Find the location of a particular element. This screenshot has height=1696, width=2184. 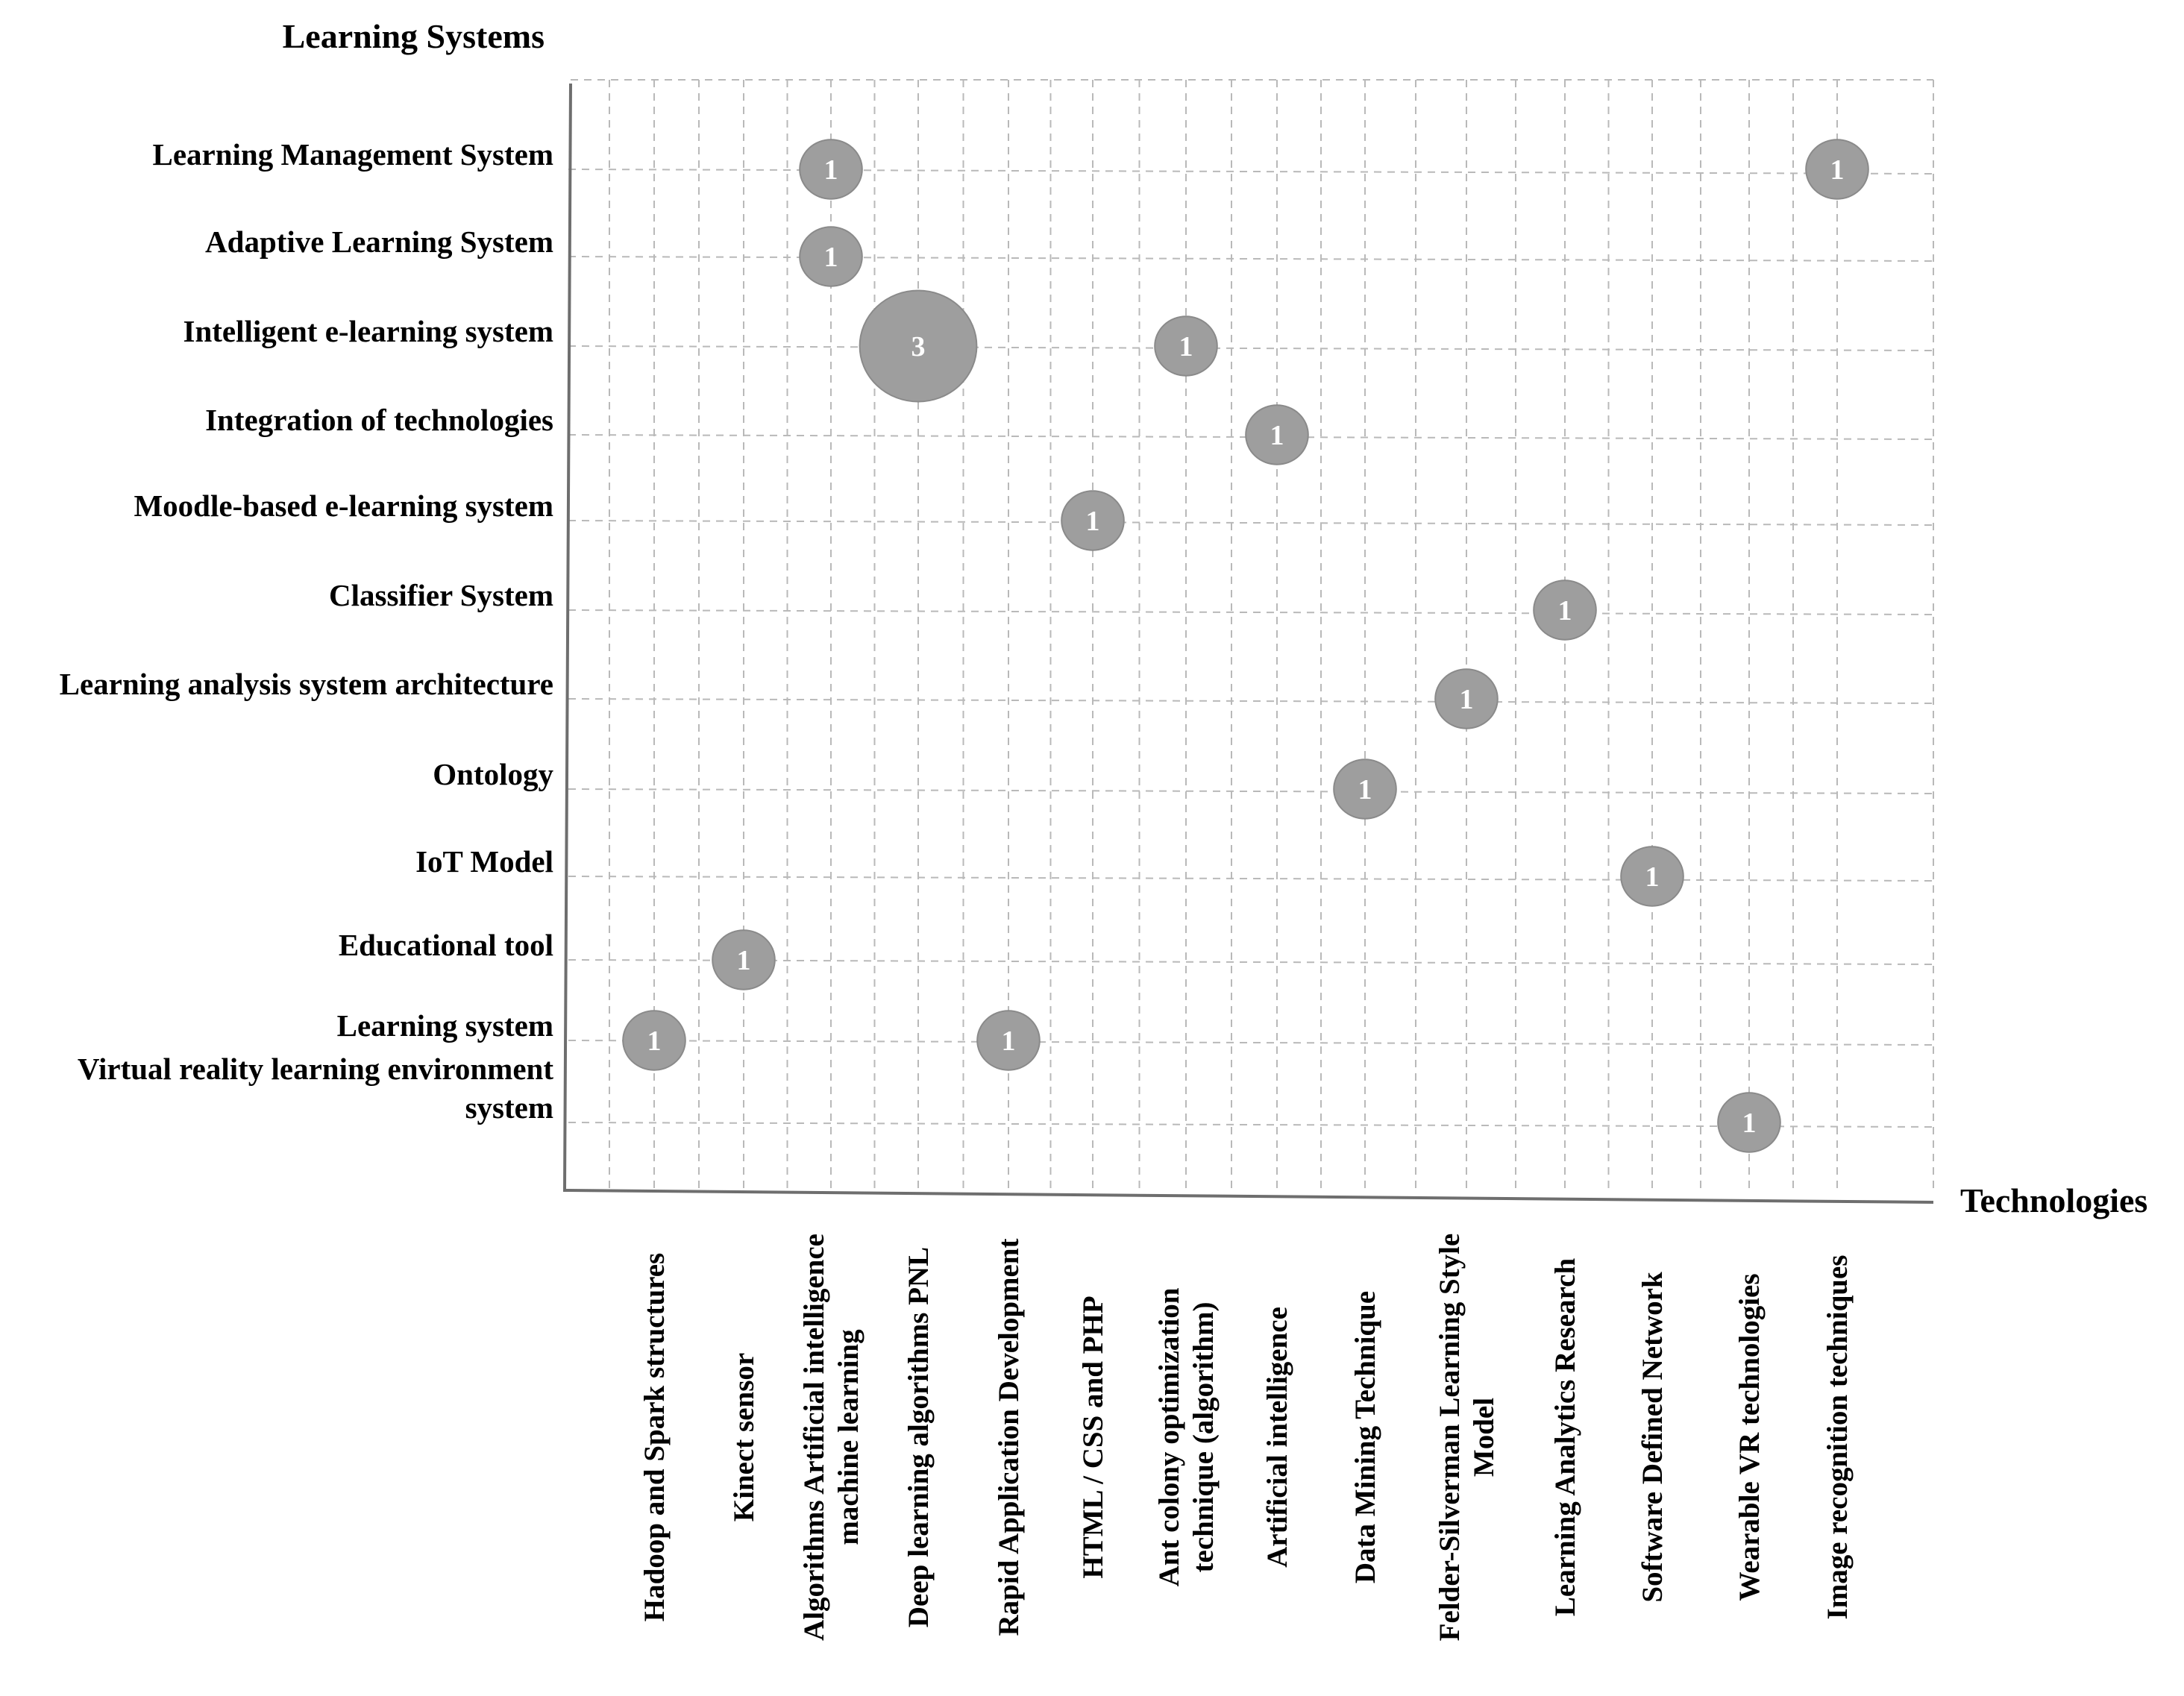

x-tick-label-text: Learning Analytics Research is located at coordinates (1565, 1438).